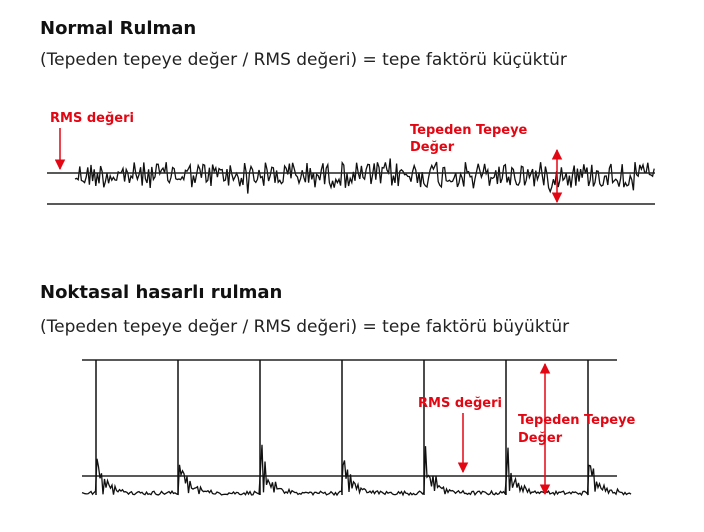 The height and width of the screenshot is (532, 704). I want to click on section-title: Noktasal hasarlı rulman, so click(161, 292).